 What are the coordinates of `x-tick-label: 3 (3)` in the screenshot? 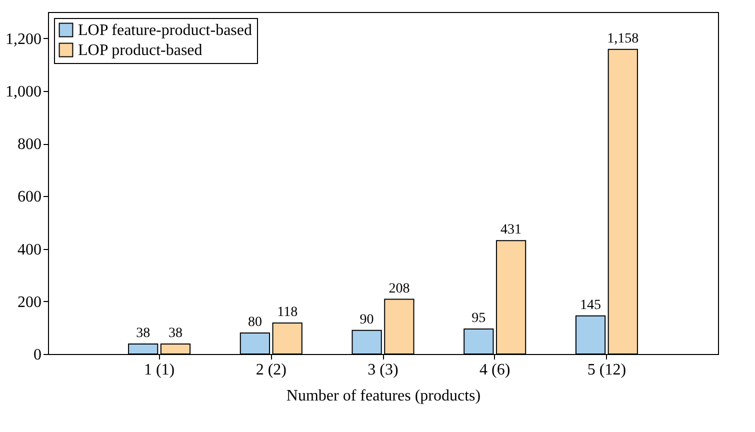 It's located at (383, 370).